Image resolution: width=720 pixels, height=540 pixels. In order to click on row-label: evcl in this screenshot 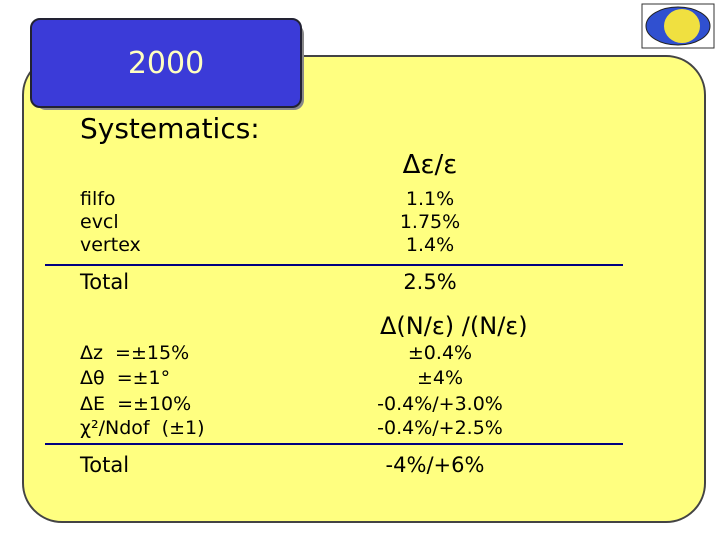, I will do `click(99, 222)`.